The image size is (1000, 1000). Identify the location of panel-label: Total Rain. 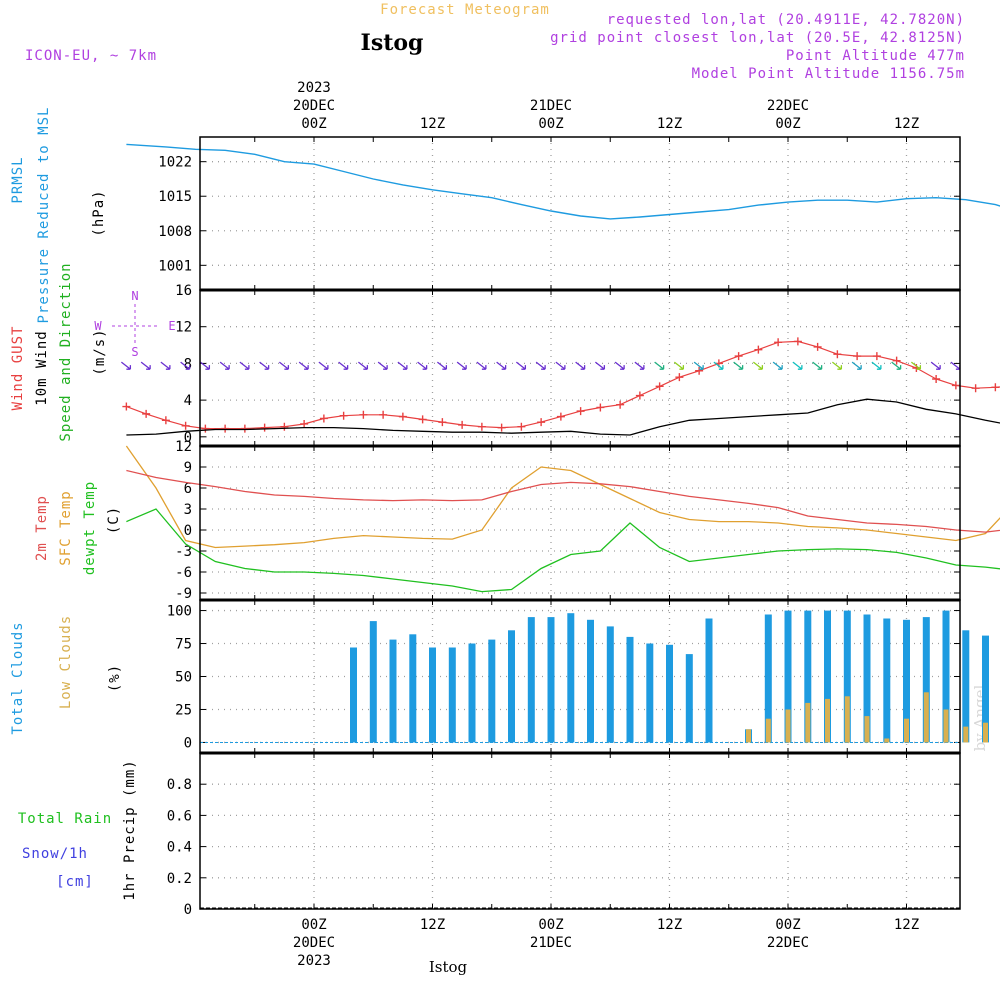
(65, 819).